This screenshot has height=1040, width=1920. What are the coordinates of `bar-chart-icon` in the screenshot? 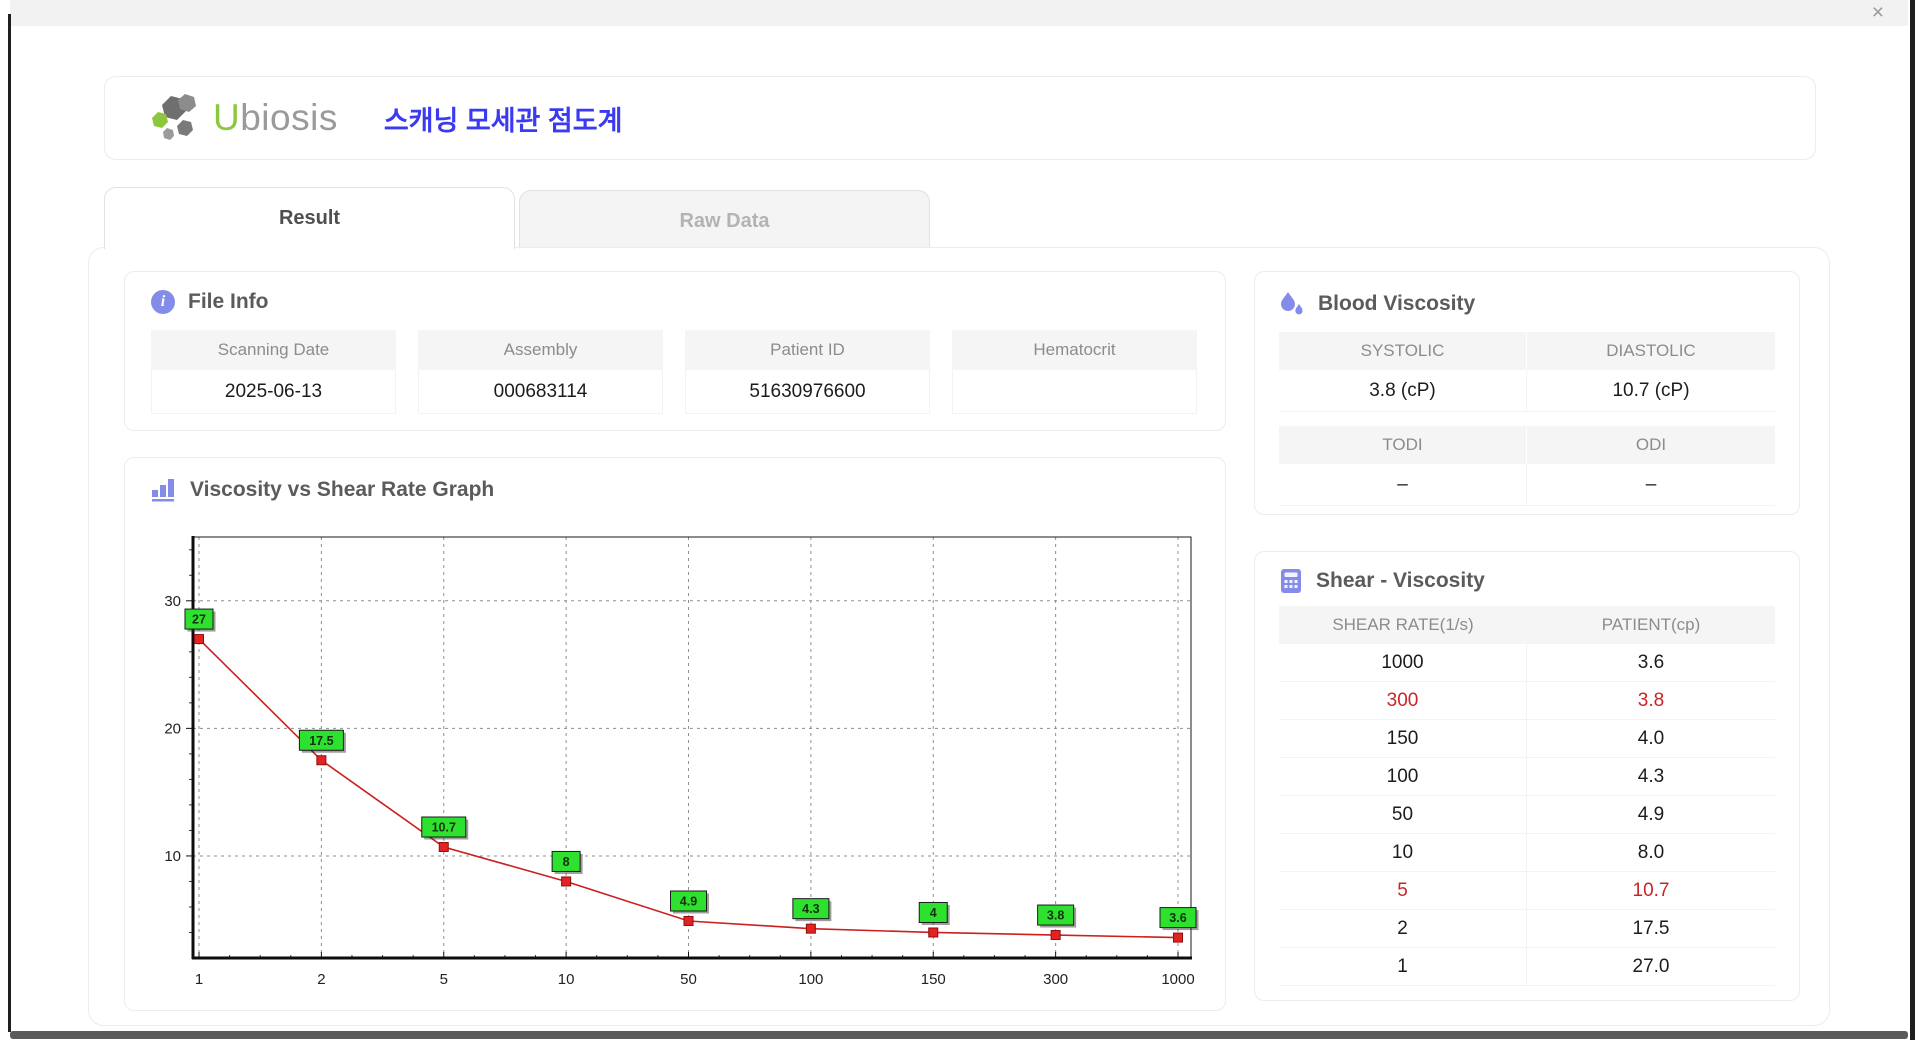 It's located at (163, 490).